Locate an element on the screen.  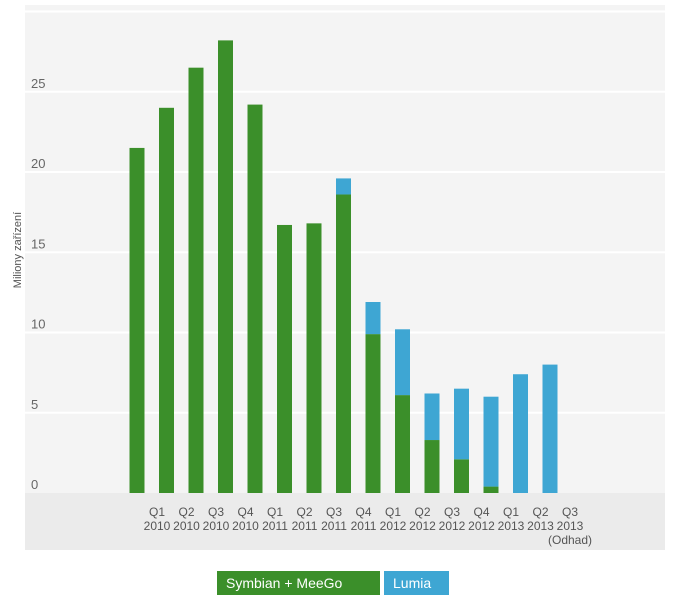
y-tick-label: 15 is located at coordinates (38, 243).